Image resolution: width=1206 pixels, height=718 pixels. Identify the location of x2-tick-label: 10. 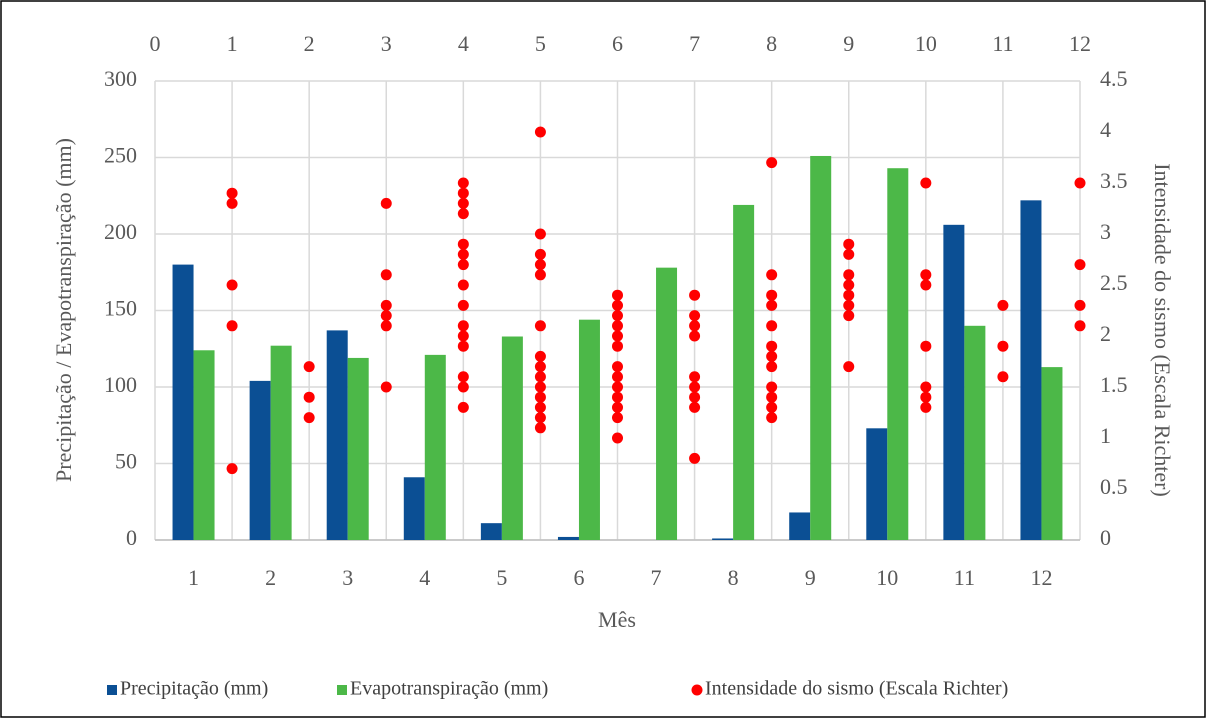
(926, 43).